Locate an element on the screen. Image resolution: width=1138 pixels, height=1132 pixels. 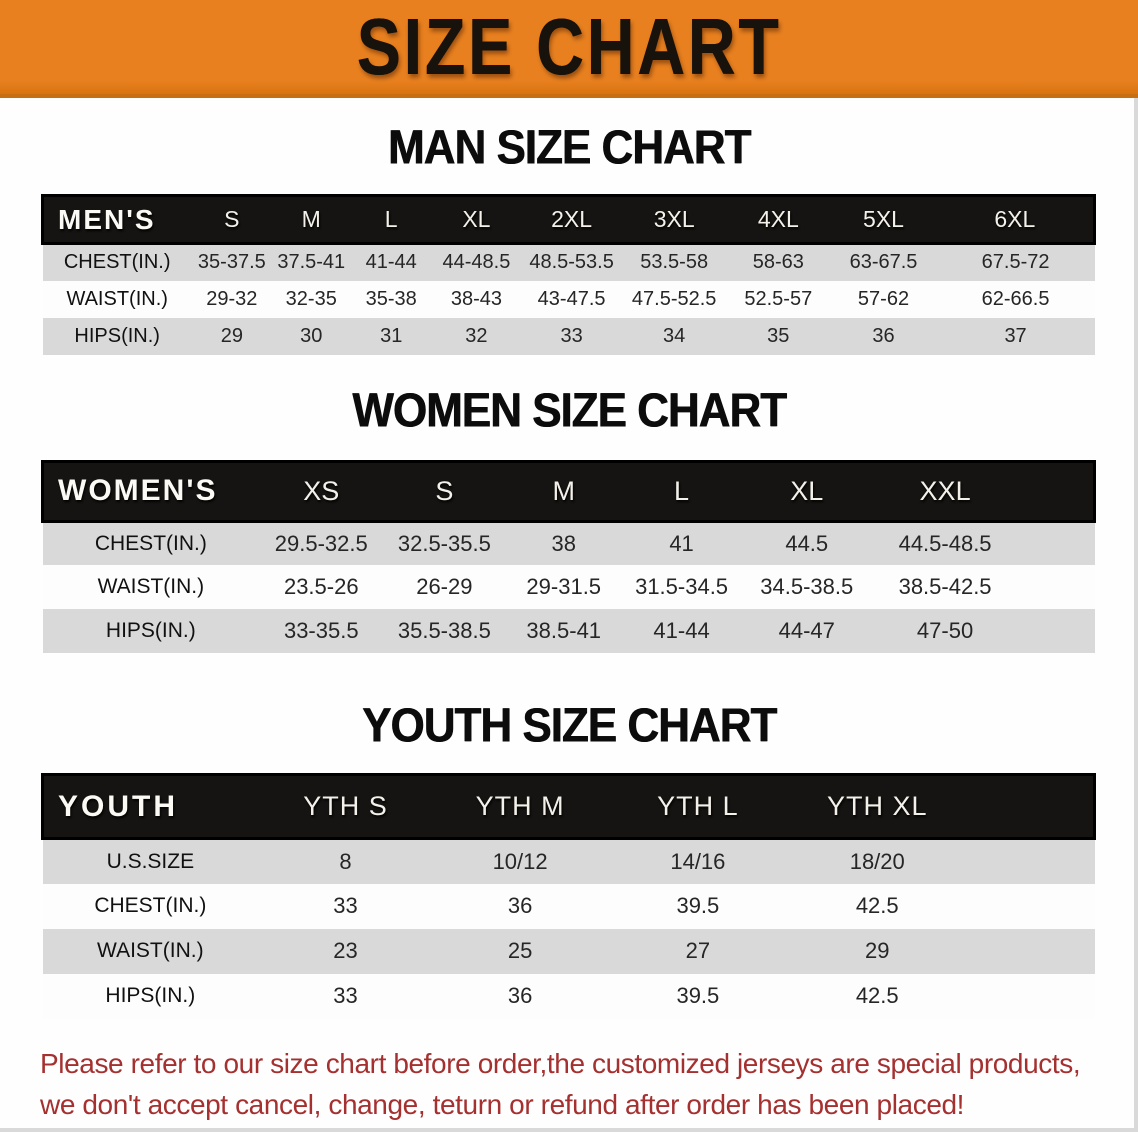
men-table-header-row: MEN'S S M L XL 2XL 3XL 4XL 5XL 6XL is located at coordinates (568, 219).